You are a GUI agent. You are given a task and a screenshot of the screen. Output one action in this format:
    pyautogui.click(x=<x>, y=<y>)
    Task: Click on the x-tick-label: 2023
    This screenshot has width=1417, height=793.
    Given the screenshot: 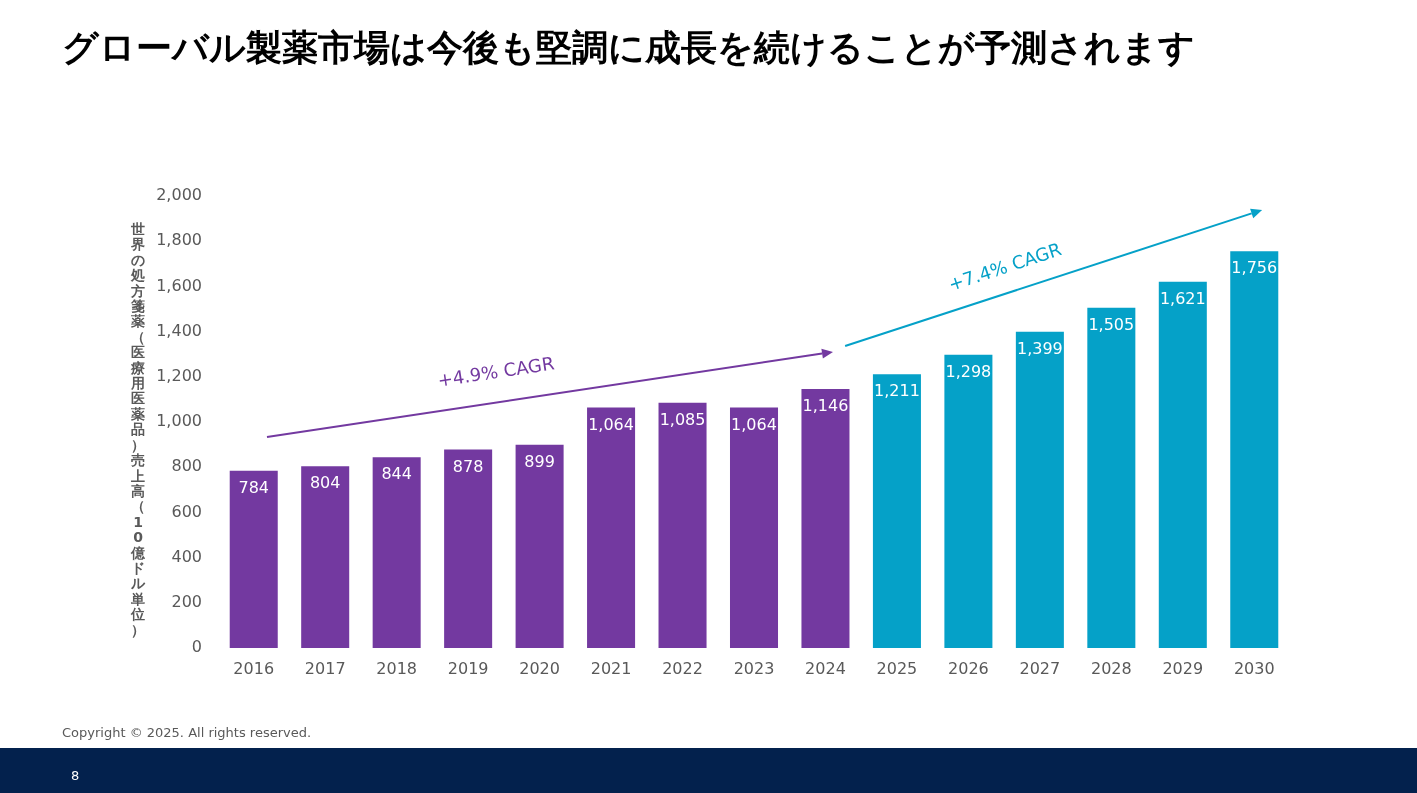 What is the action you would take?
    pyautogui.click(x=754, y=668)
    